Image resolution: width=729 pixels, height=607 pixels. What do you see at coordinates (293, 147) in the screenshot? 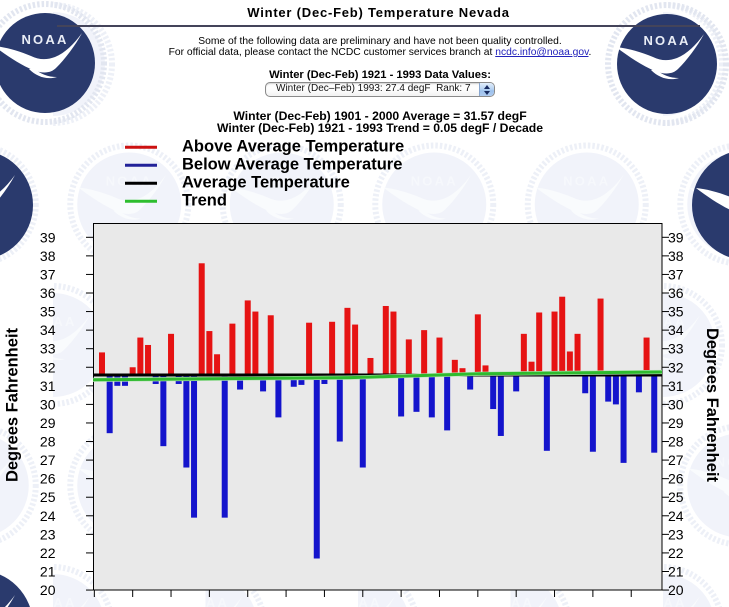
I see `svg-text: Above Average Temperature` at bounding box center [293, 147].